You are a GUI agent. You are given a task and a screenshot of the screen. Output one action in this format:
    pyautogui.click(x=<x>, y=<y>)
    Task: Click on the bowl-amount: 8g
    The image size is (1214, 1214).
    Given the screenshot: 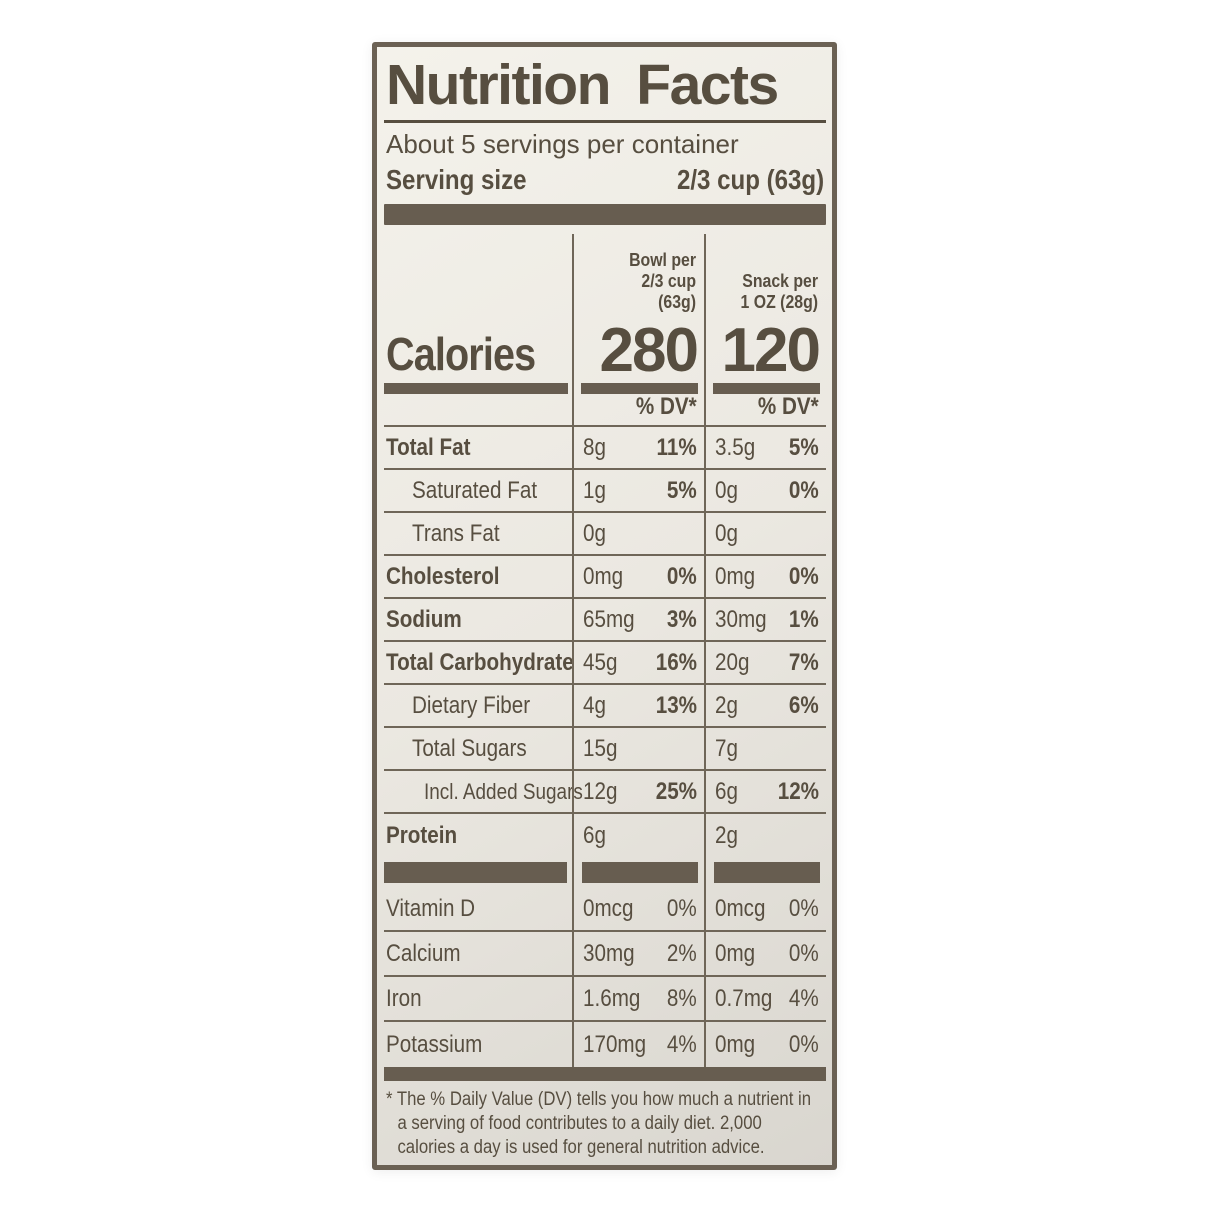 What is the action you would take?
    pyautogui.click(x=594, y=447)
    